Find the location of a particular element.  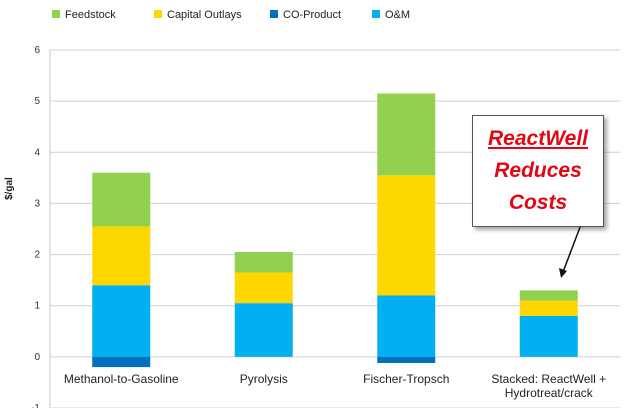

y-tick-label: 5 is located at coordinates (37, 101).